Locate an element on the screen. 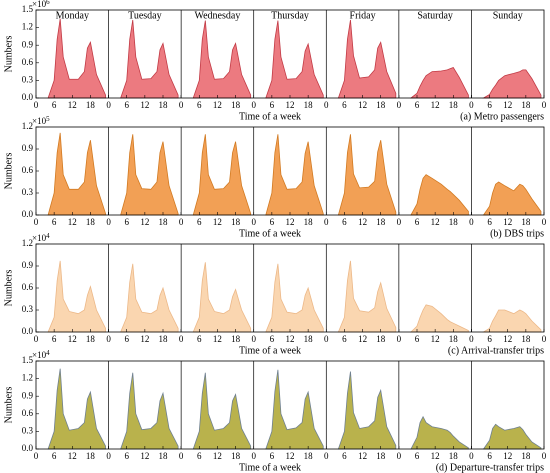 The image size is (550, 473). y-tick-label: 0.9 is located at coordinates (28, 148).